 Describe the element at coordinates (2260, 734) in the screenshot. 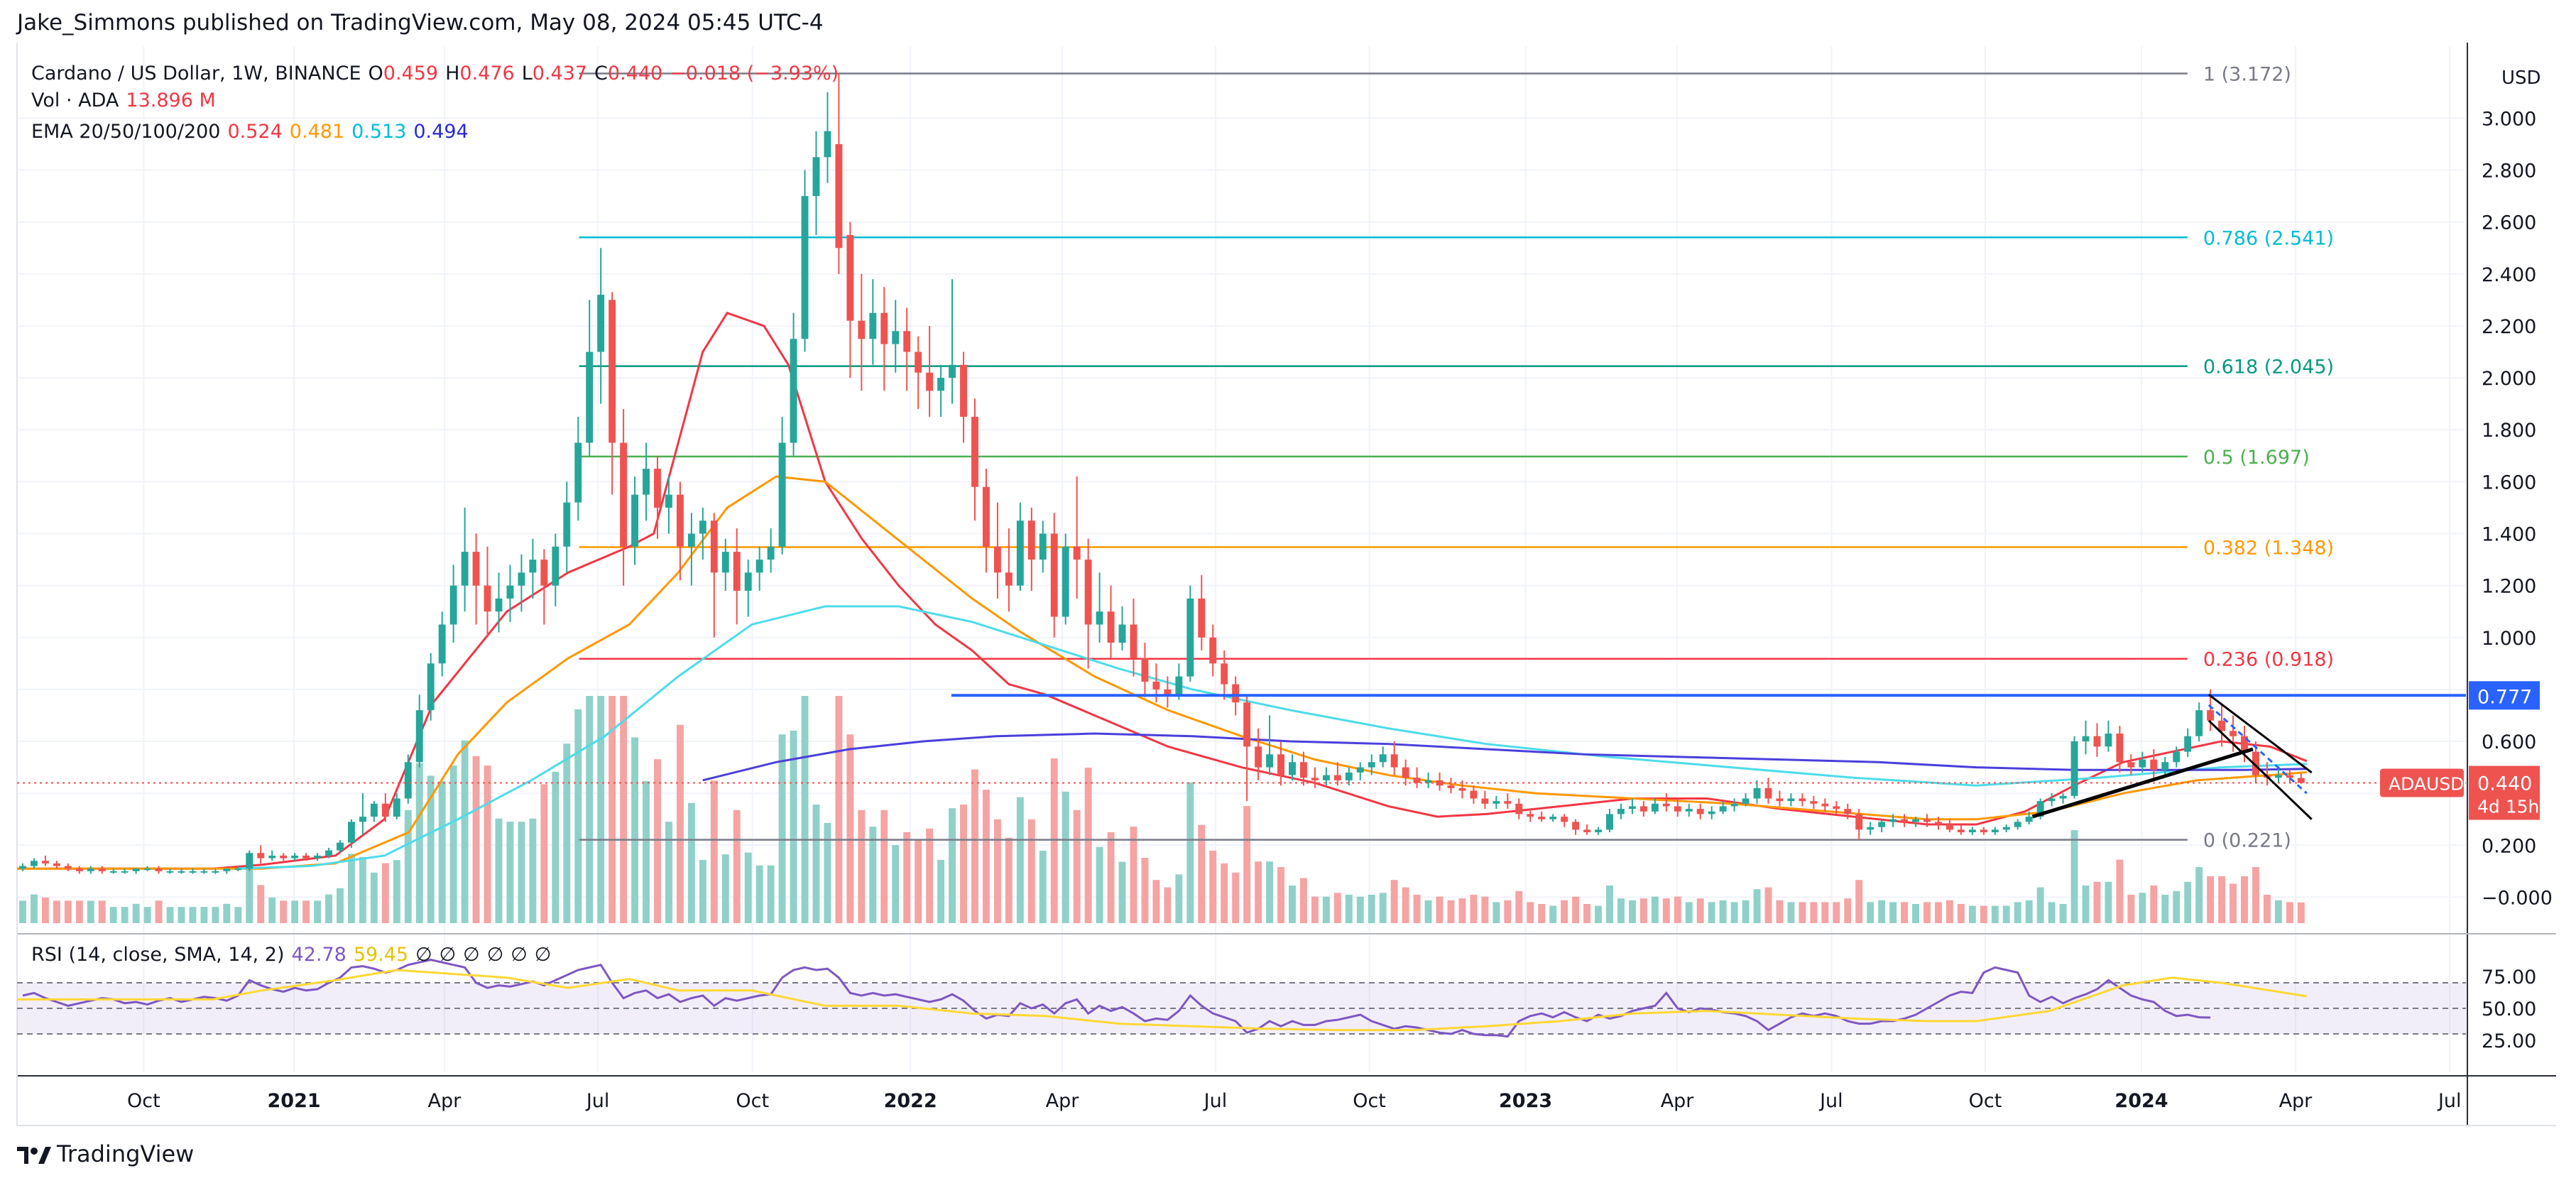

I see `channel-upper-trendline` at that location.